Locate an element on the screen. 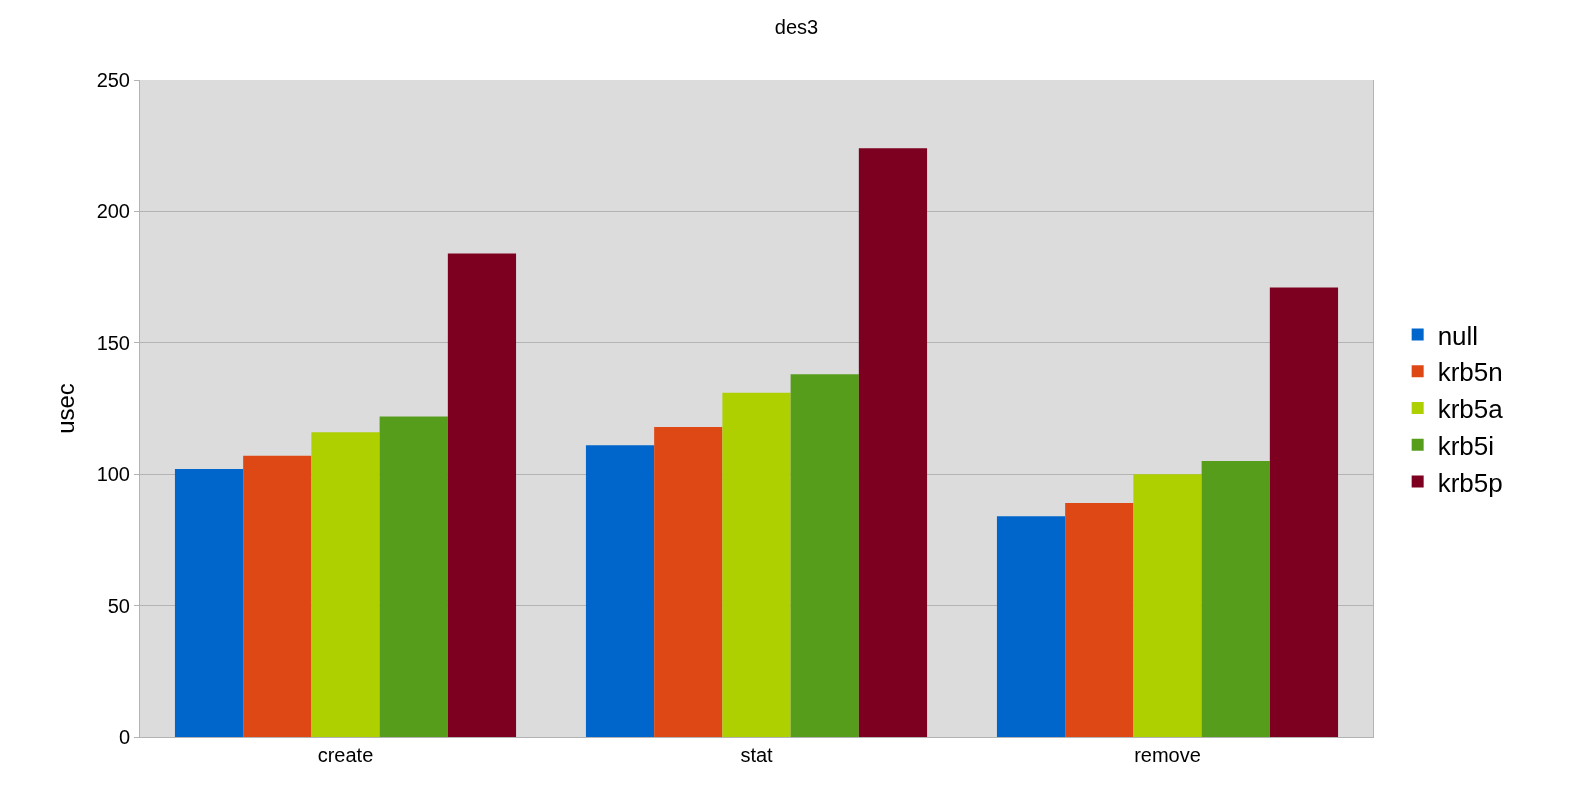  x-tick-label: create is located at coordinates (345, 755).